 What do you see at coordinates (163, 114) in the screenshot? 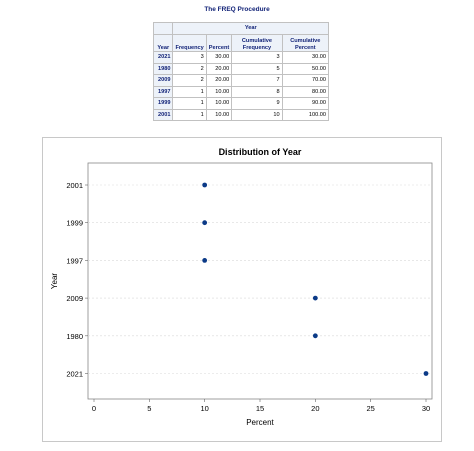
I see `row-header-year: 2001` at bounding box center [163, 114].